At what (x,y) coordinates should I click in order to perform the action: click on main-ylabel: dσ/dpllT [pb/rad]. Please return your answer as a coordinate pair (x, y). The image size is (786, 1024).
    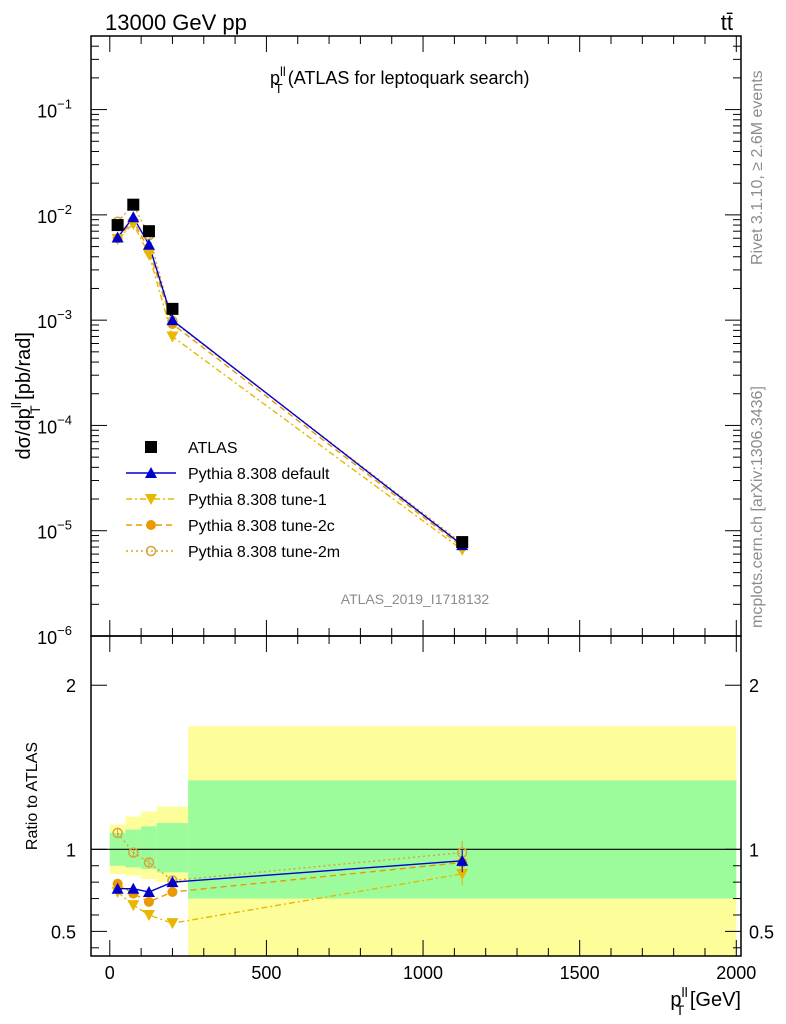
    Looking at the image, I should click on (25, 395).